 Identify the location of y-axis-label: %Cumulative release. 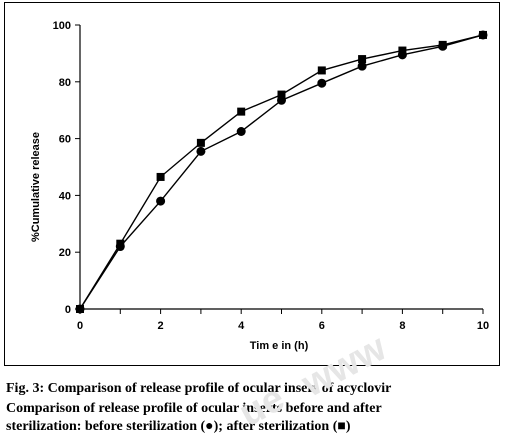
(36, 187).